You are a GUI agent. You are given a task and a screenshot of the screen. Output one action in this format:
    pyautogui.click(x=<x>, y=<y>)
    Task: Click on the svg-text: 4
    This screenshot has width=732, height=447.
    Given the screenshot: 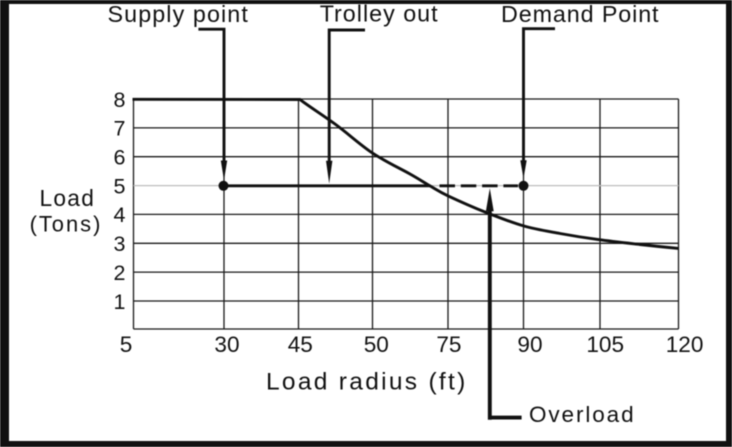 What is the action you would take?
    pyautogui.click(x=120, y=215)
    